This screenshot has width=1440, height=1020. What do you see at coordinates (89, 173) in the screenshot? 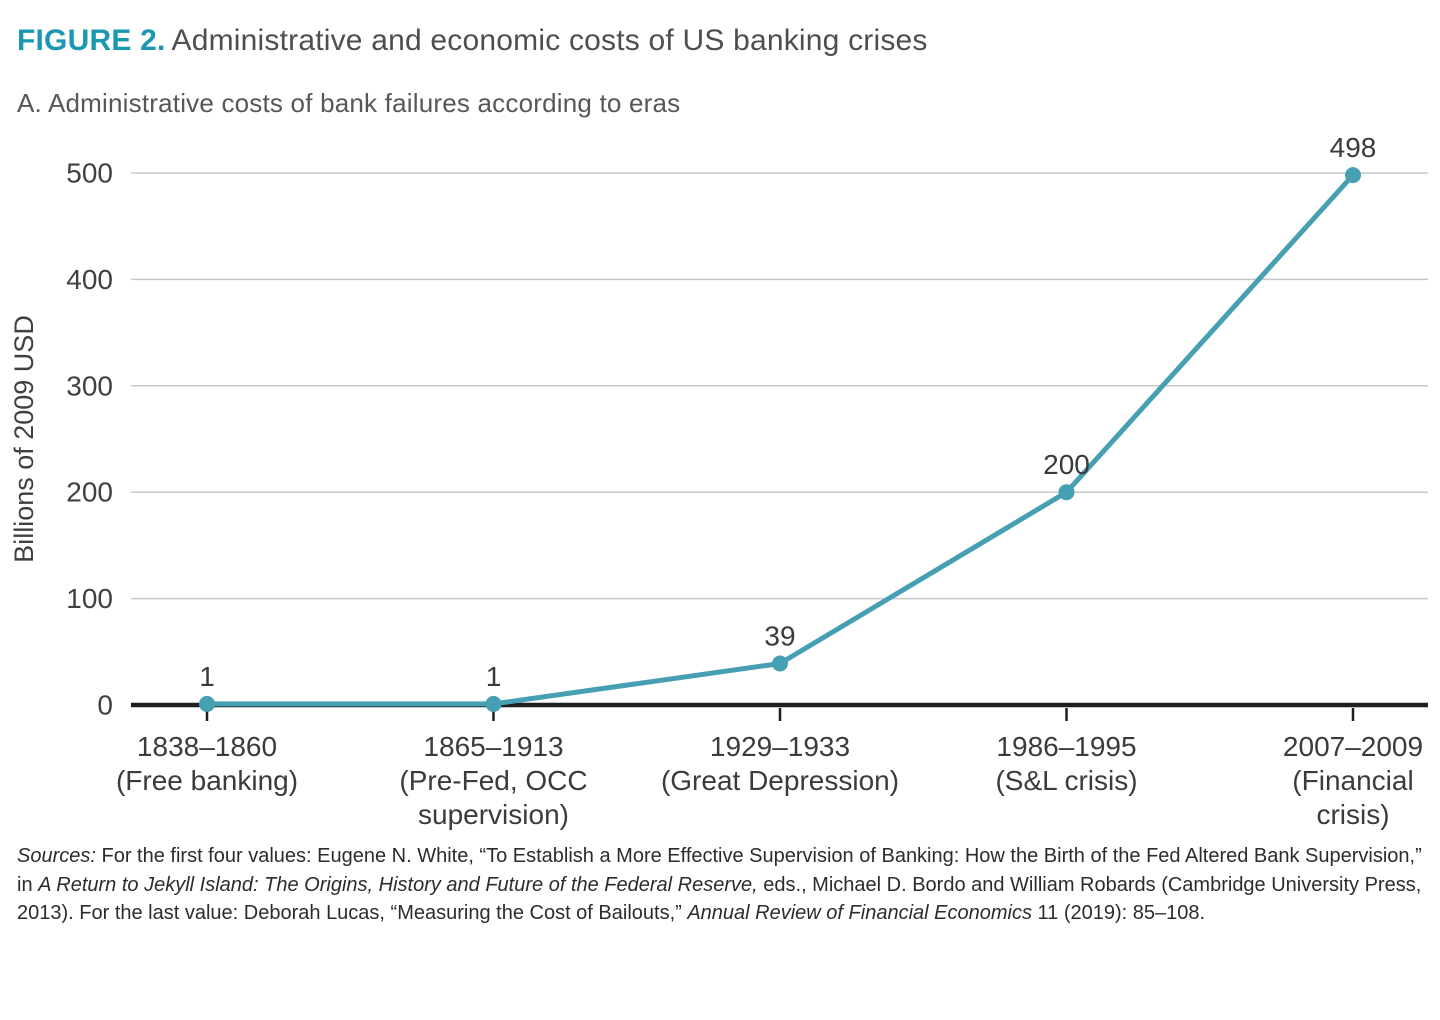
I see `y-axis-tick-label: 500` at bounding box center [89, 173].